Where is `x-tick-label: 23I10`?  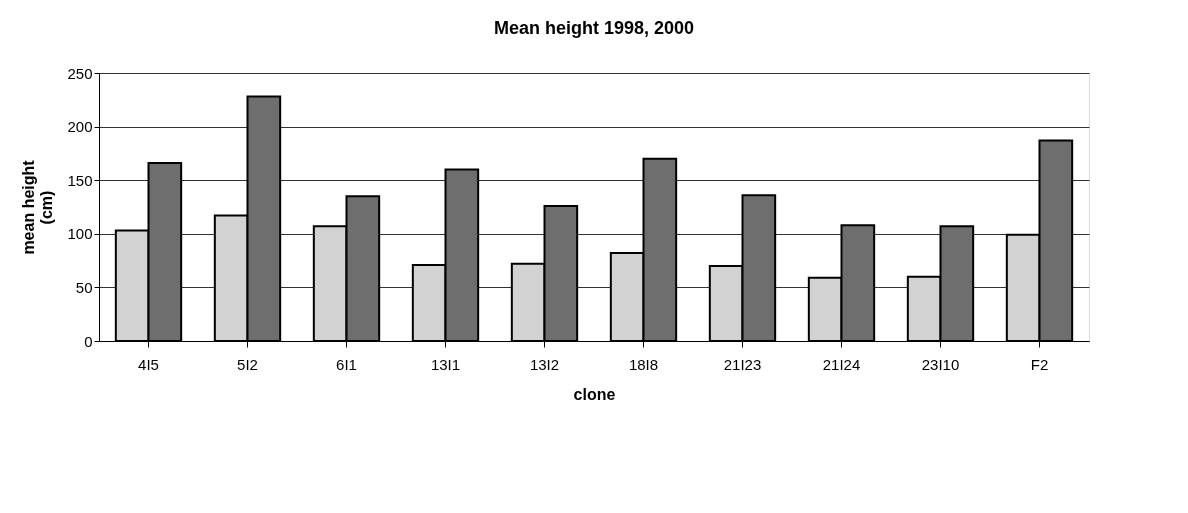
x-tick-label: 23I10 is located at coordinates (940, 364).